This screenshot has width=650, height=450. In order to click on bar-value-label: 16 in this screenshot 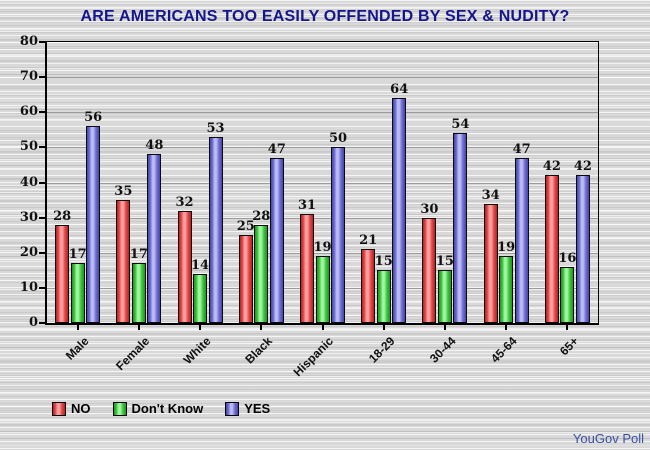, I will do `click(567, 258)`.